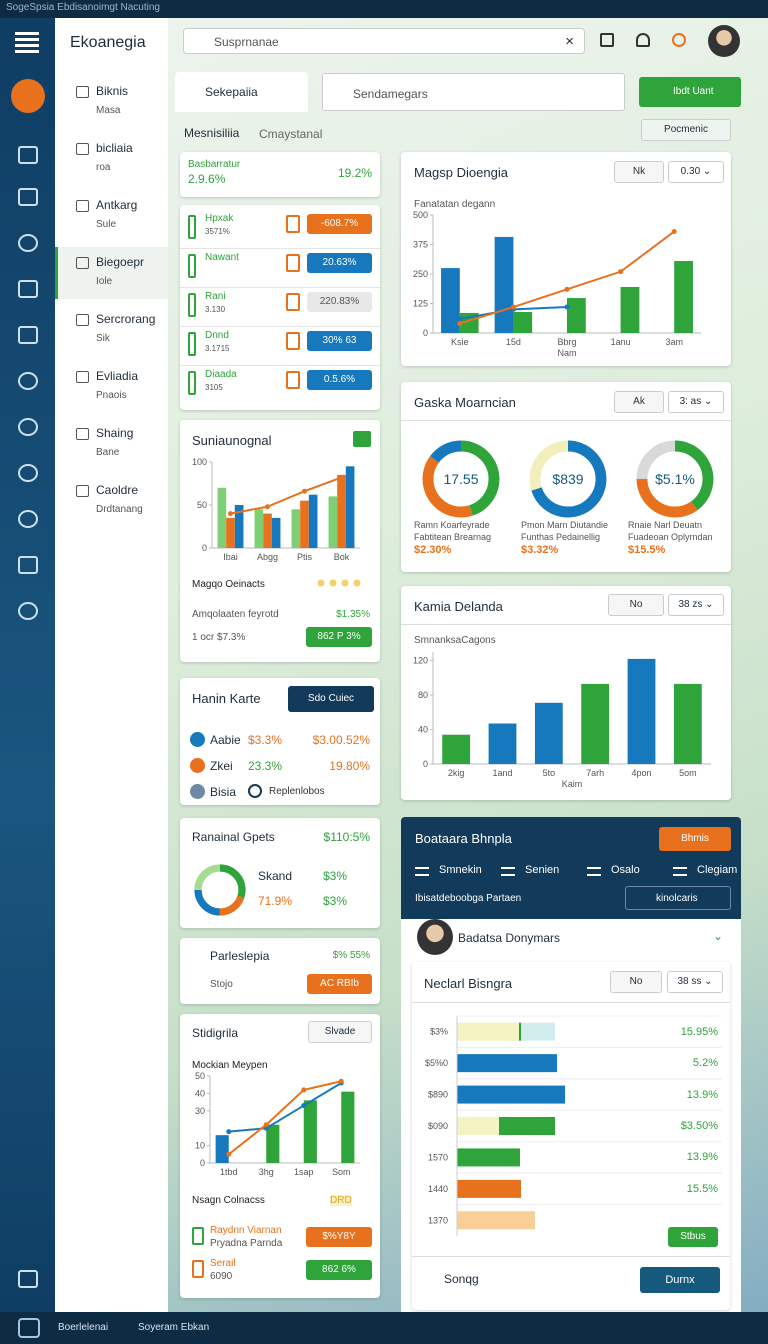 Image resolution: width=768 pixels, height=1344 pixels. Describe the element at coordinates (693, 1237) in the screenshot. I see `button: Stbus` at that location.